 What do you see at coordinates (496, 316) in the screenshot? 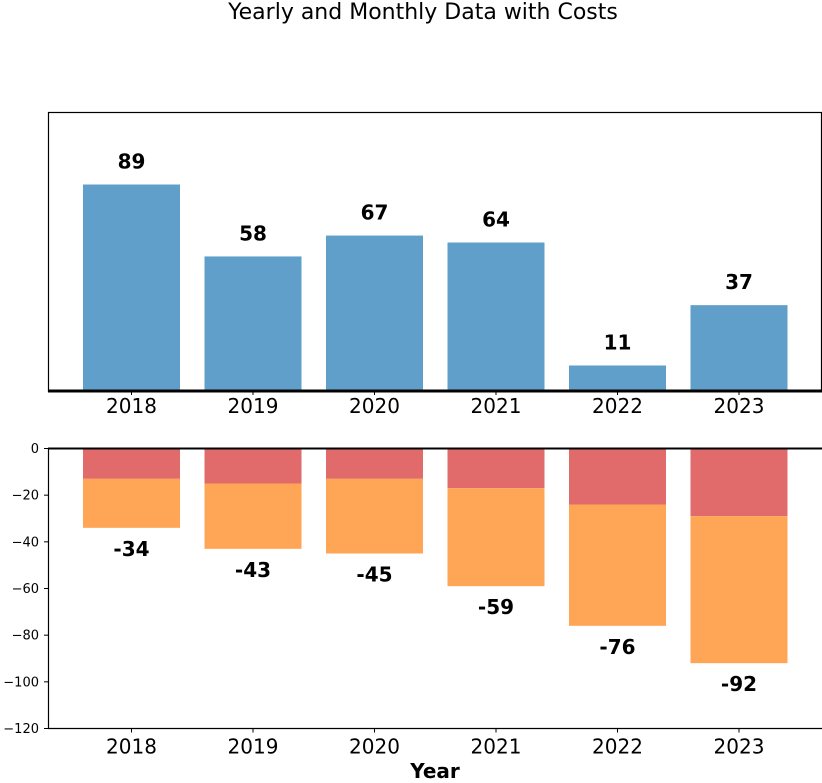
I see `top-bar-2021` at bounding box center [496, 316].